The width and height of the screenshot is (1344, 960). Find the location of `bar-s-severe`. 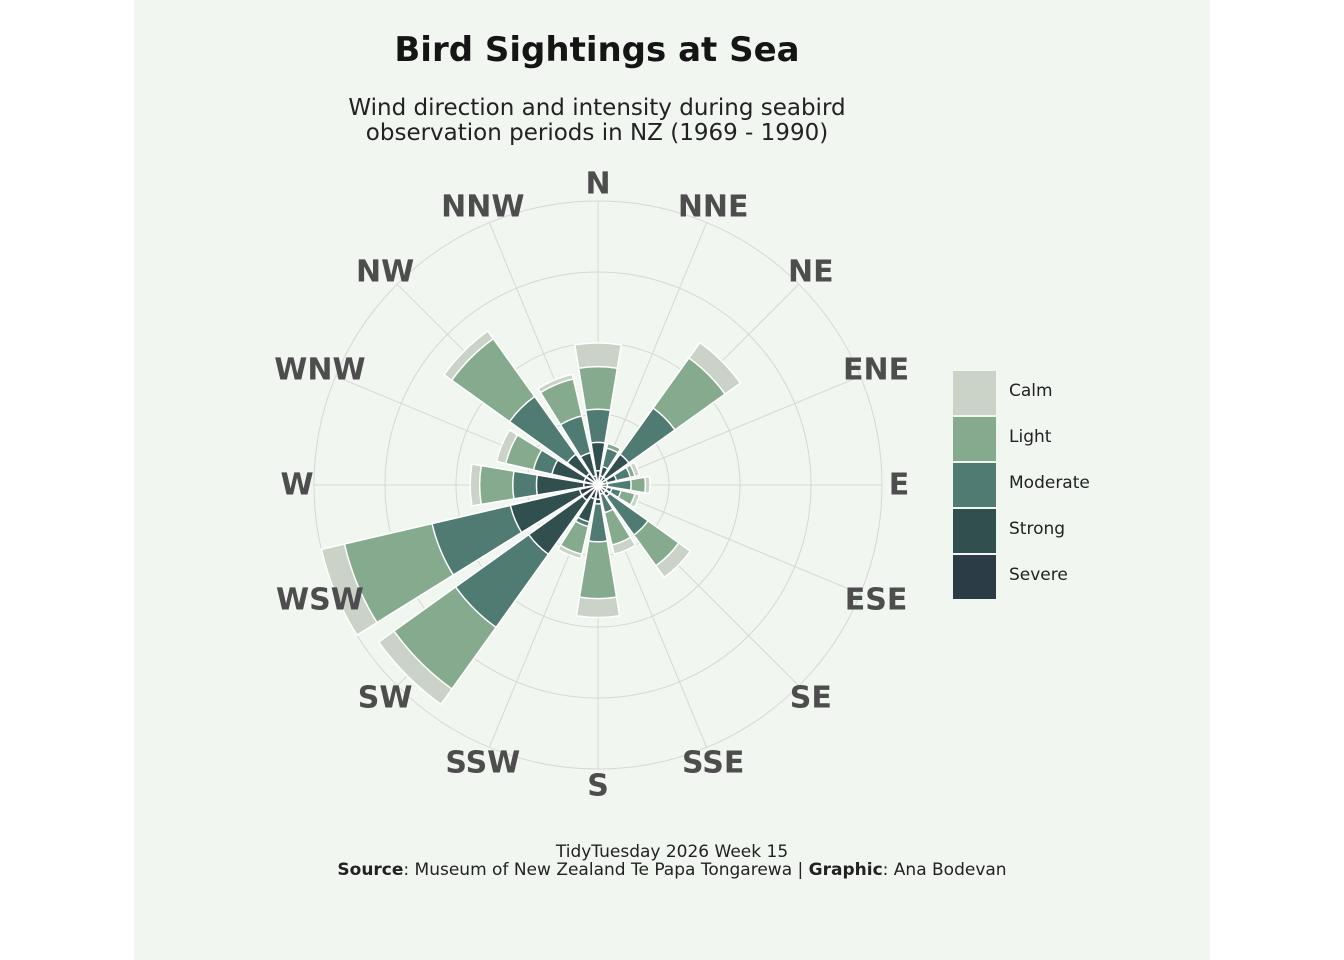

bar-s-severe is located at coordinates (598, 492).